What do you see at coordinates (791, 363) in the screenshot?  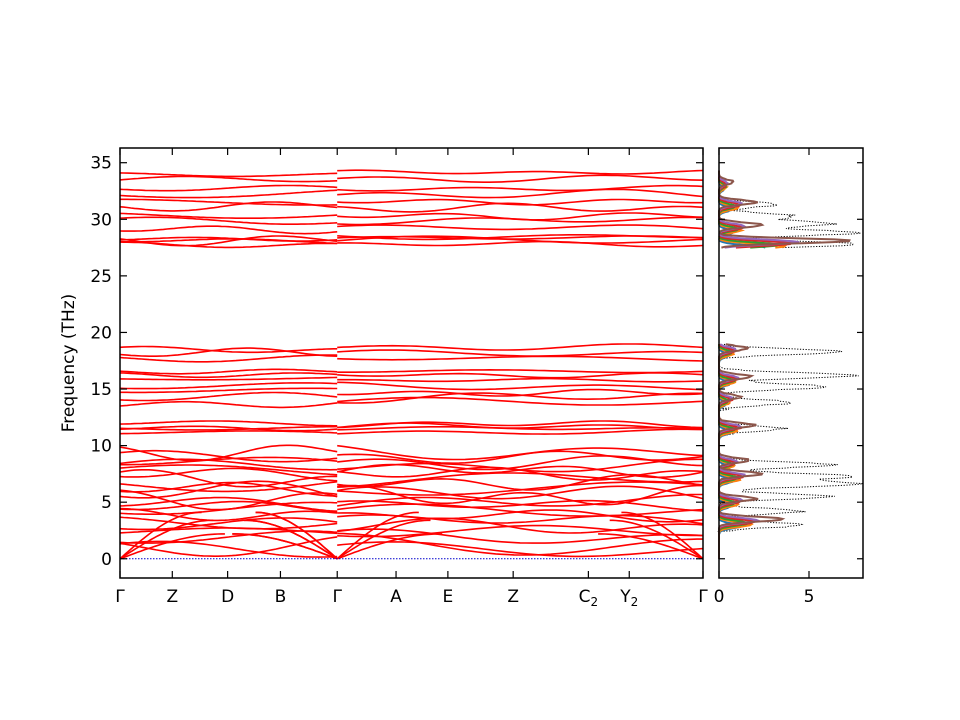 I see `dos-frame` at bounding box center [791, 363].